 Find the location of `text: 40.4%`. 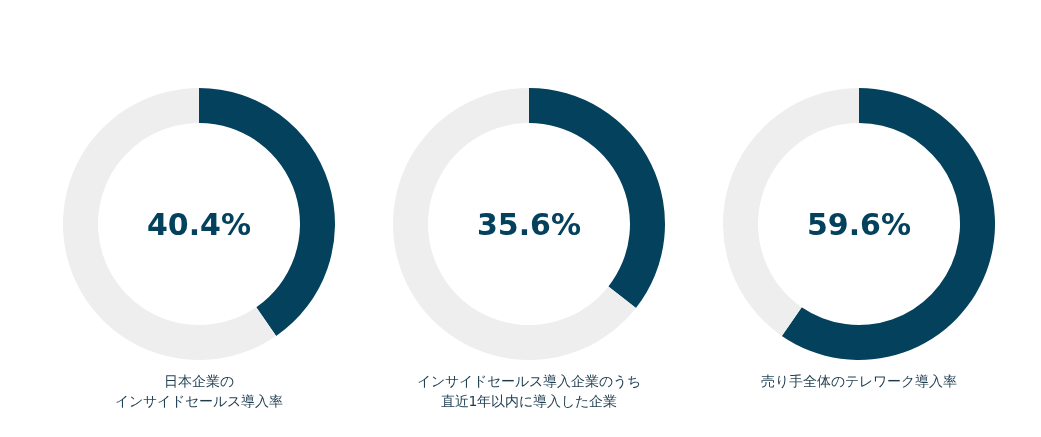

text: 40.4% is located at coordinates (199, 224).